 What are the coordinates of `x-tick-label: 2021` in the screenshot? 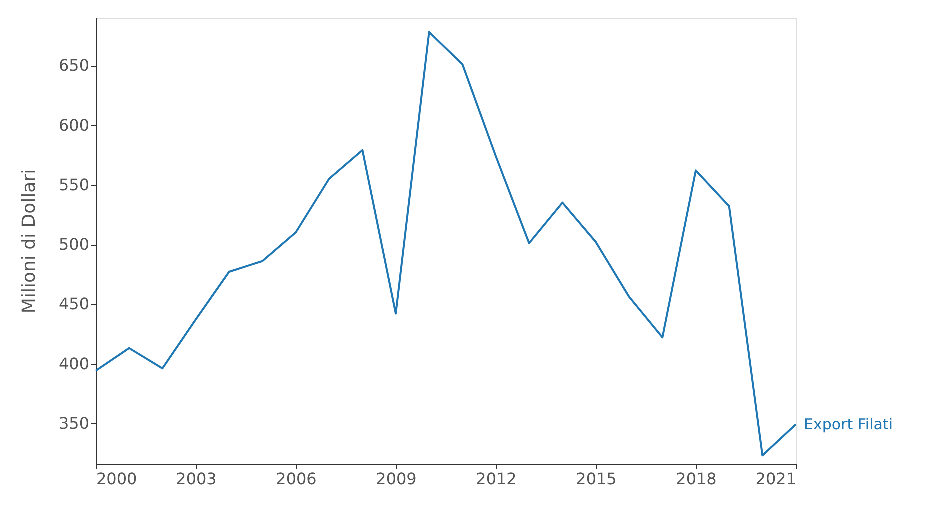 It's located at (776, 479).